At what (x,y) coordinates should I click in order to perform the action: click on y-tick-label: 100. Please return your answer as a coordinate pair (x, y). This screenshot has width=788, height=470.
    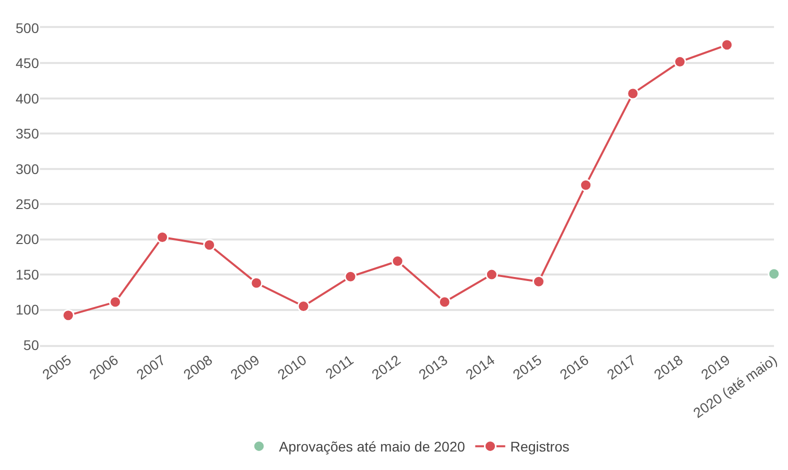
    Looking at the image, I should click on (28, 310).